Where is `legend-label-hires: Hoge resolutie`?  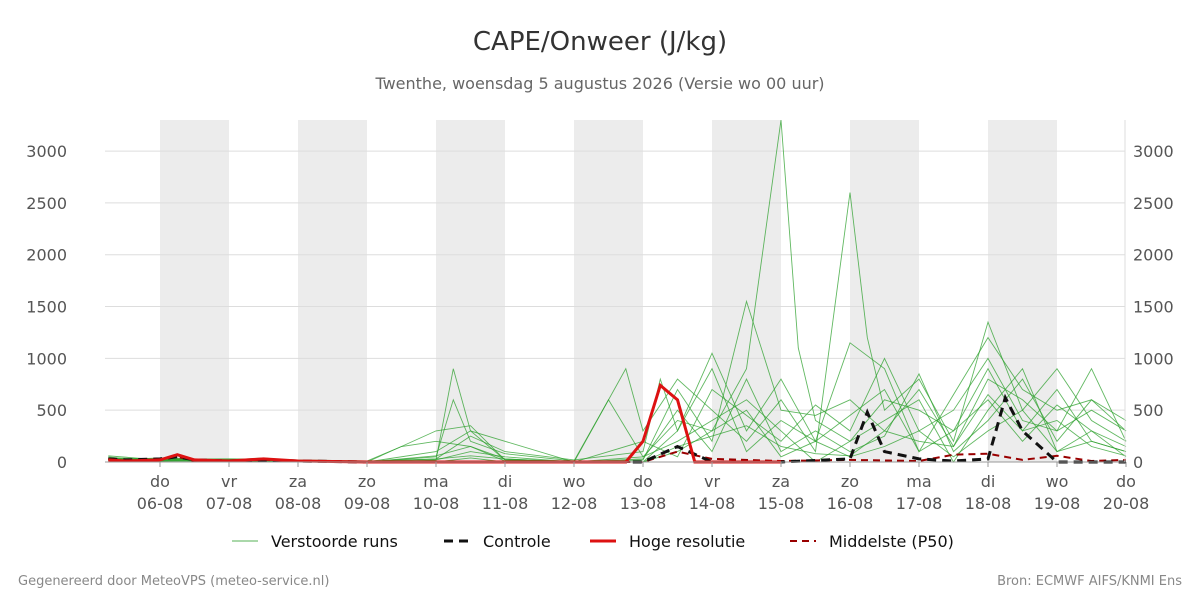
legend-label-hires: Hoge resolutie is located at coordinates (687, 541).